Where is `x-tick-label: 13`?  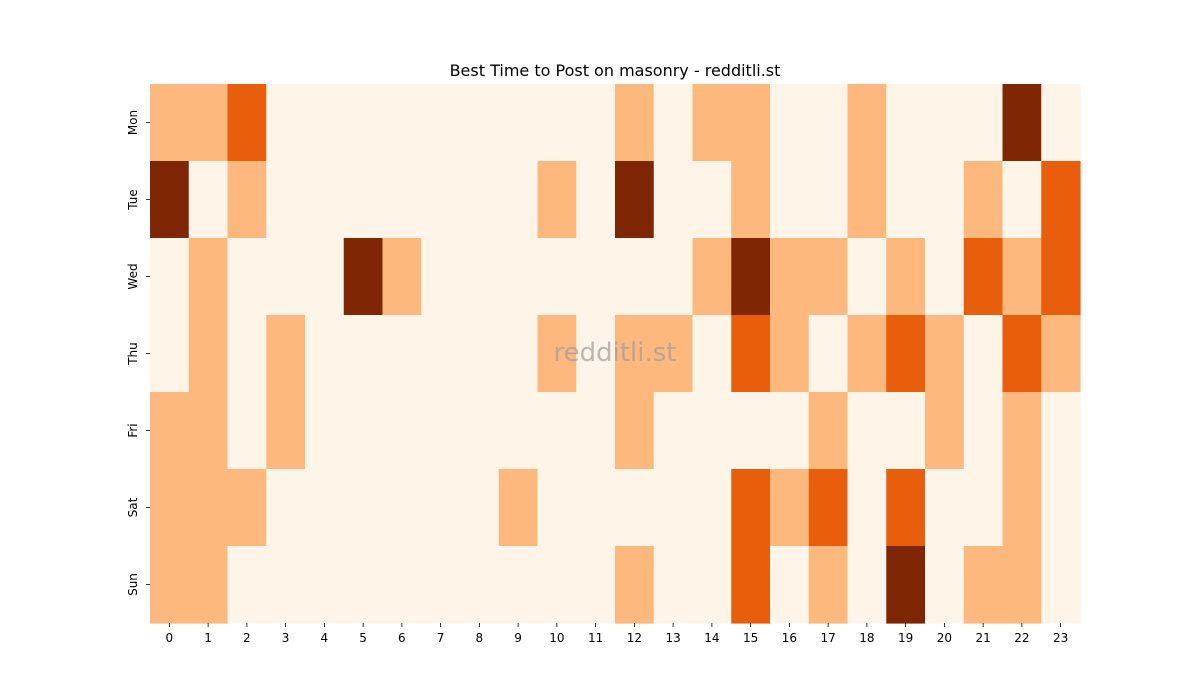 x-tick-label: 13 is located at coordinates (672, 638).